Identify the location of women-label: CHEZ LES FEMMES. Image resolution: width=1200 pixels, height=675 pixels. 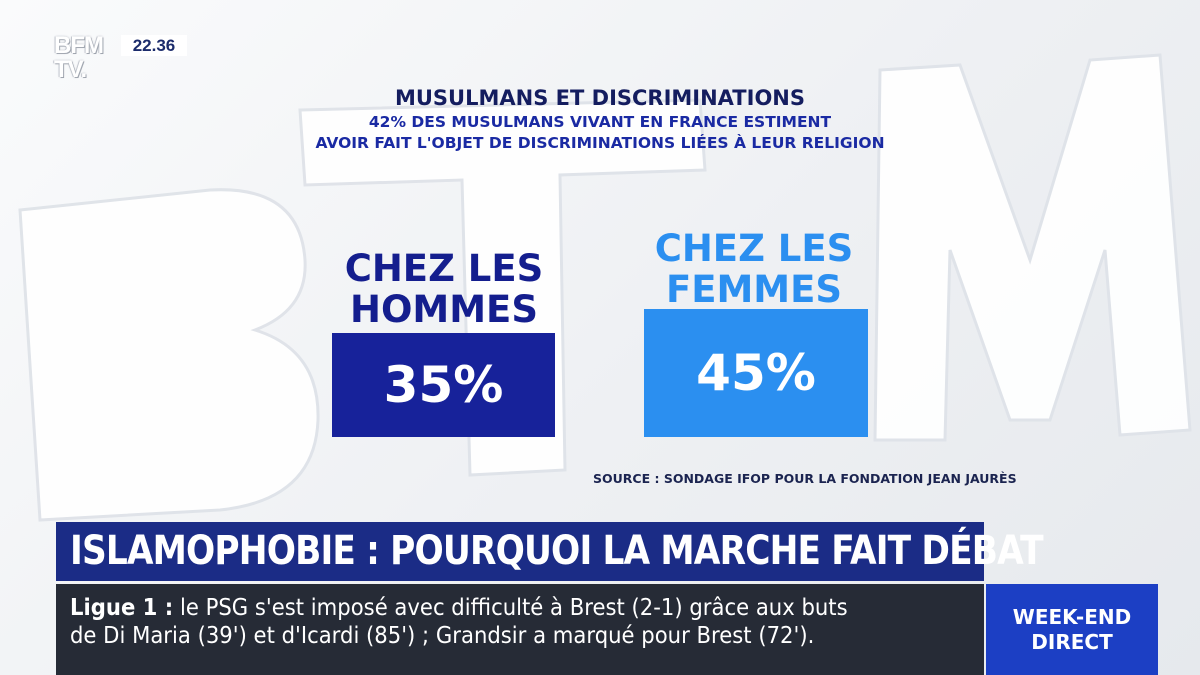
(754, 269).